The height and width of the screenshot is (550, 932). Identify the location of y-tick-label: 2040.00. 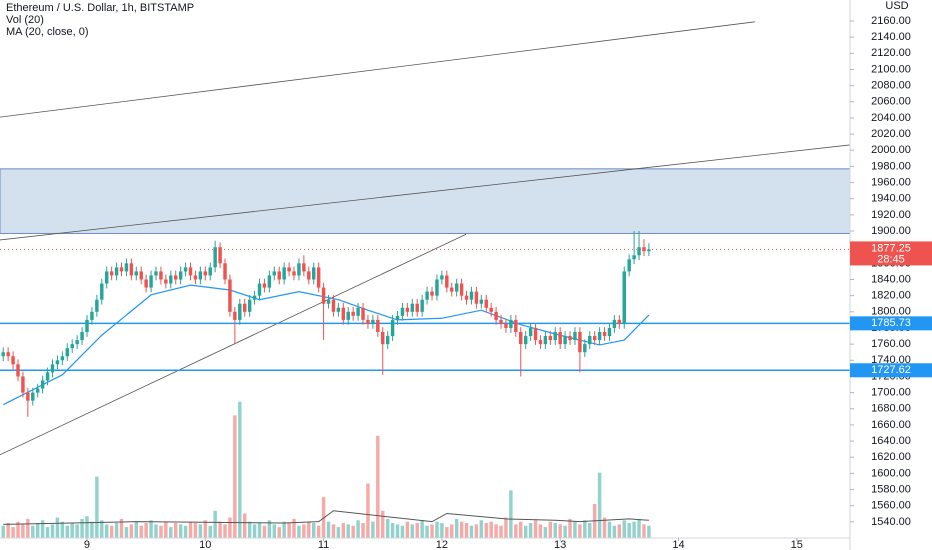
(891, 118).